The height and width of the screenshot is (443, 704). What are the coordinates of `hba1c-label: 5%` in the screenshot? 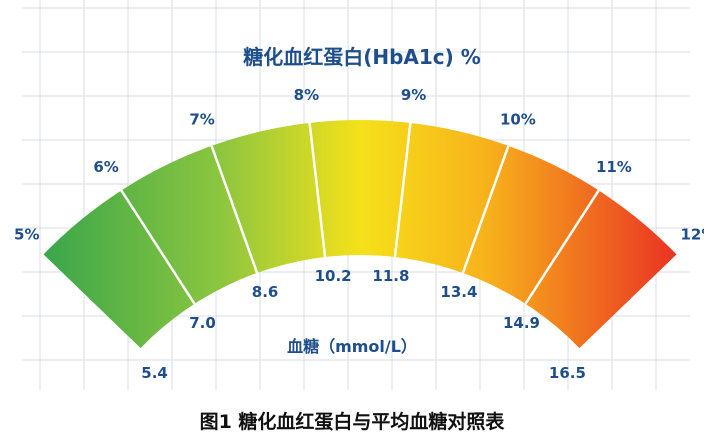 It's located at (26, 234).